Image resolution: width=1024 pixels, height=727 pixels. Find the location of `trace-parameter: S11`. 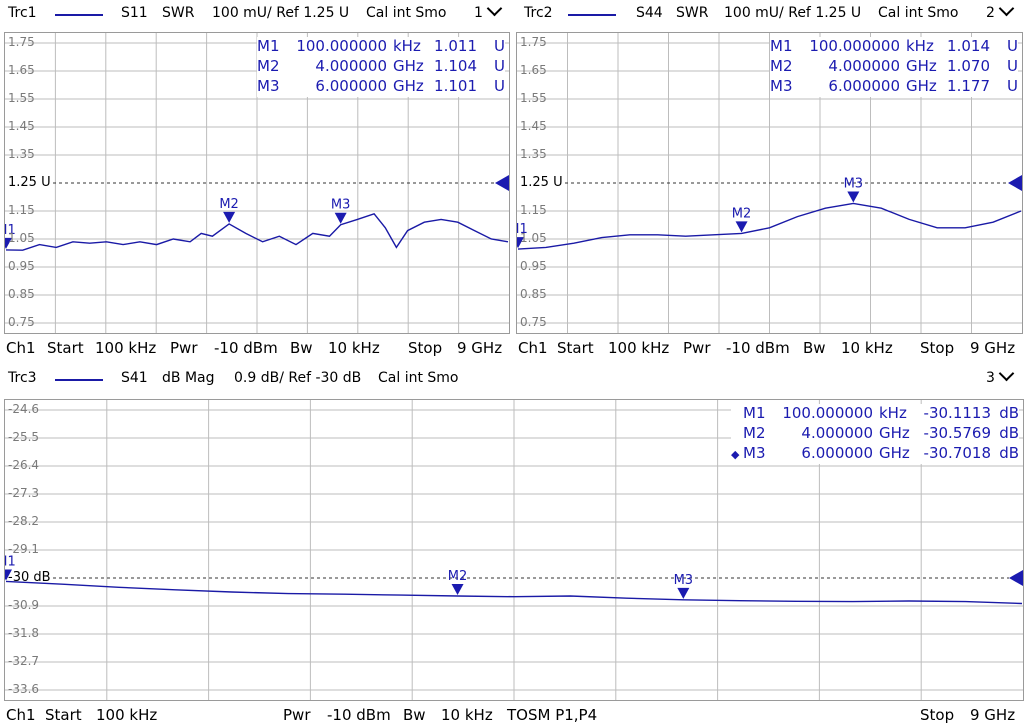

trace-parameter: S11 is located at coordinates (134, 13).